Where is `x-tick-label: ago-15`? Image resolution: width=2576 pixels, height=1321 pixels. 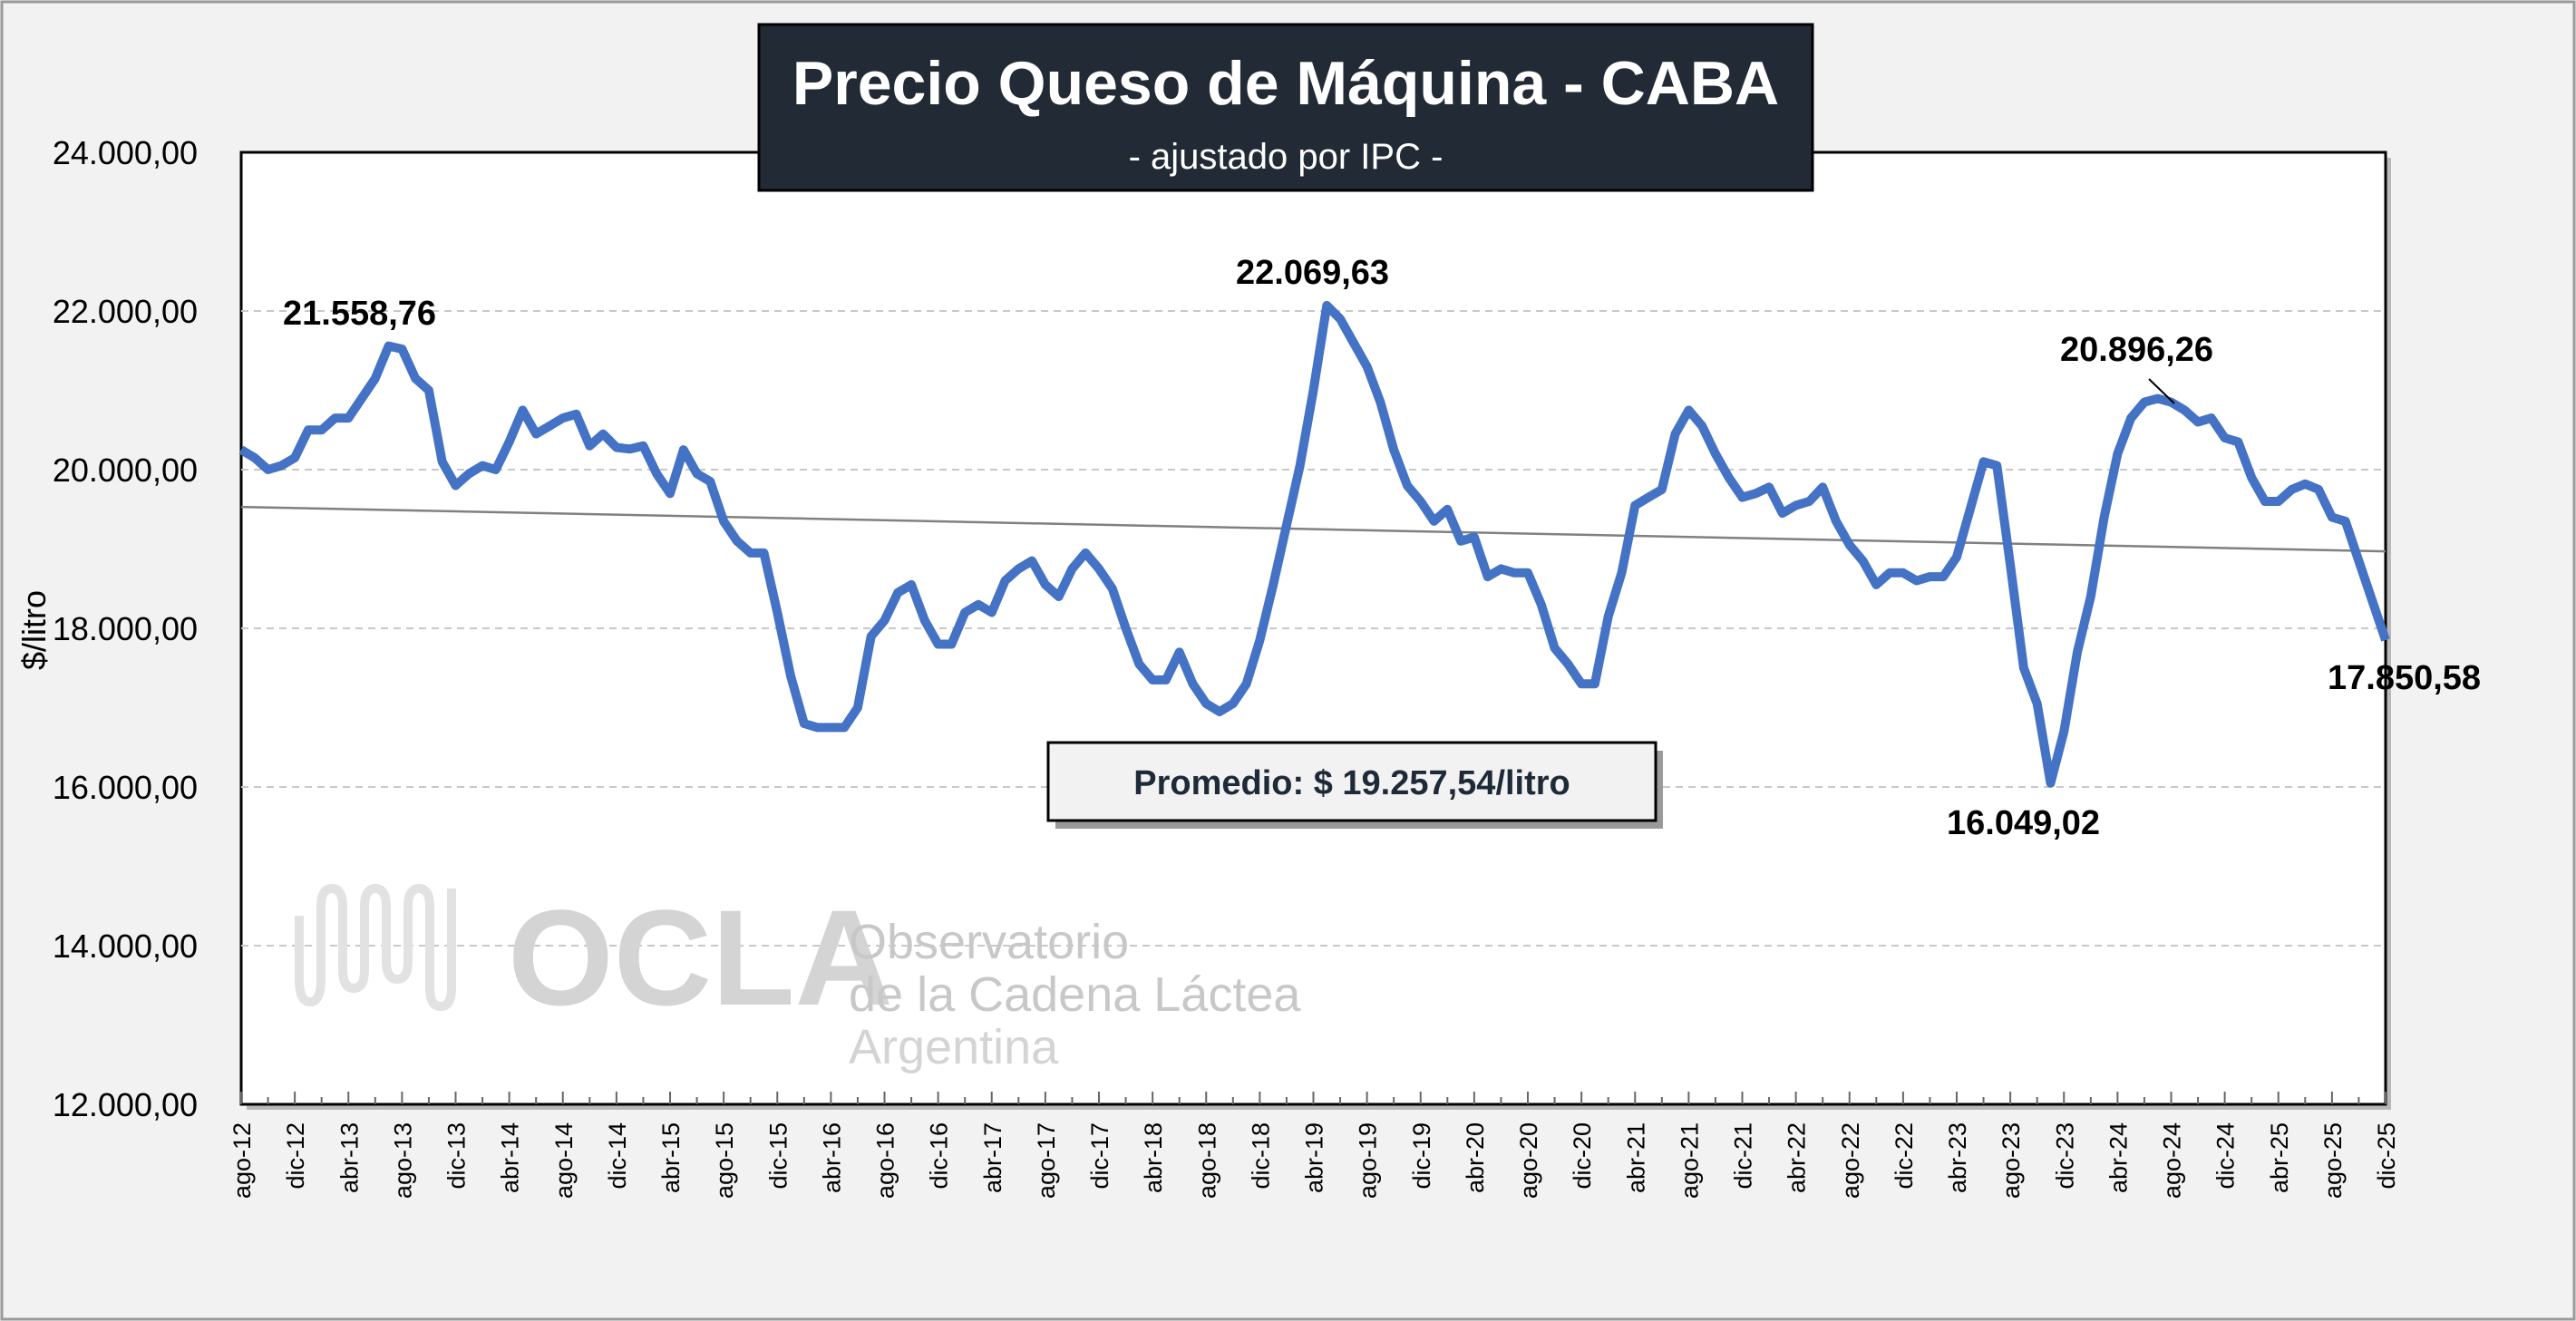 x-tick-label: ago-15 is located at coordinates (724, 1160).